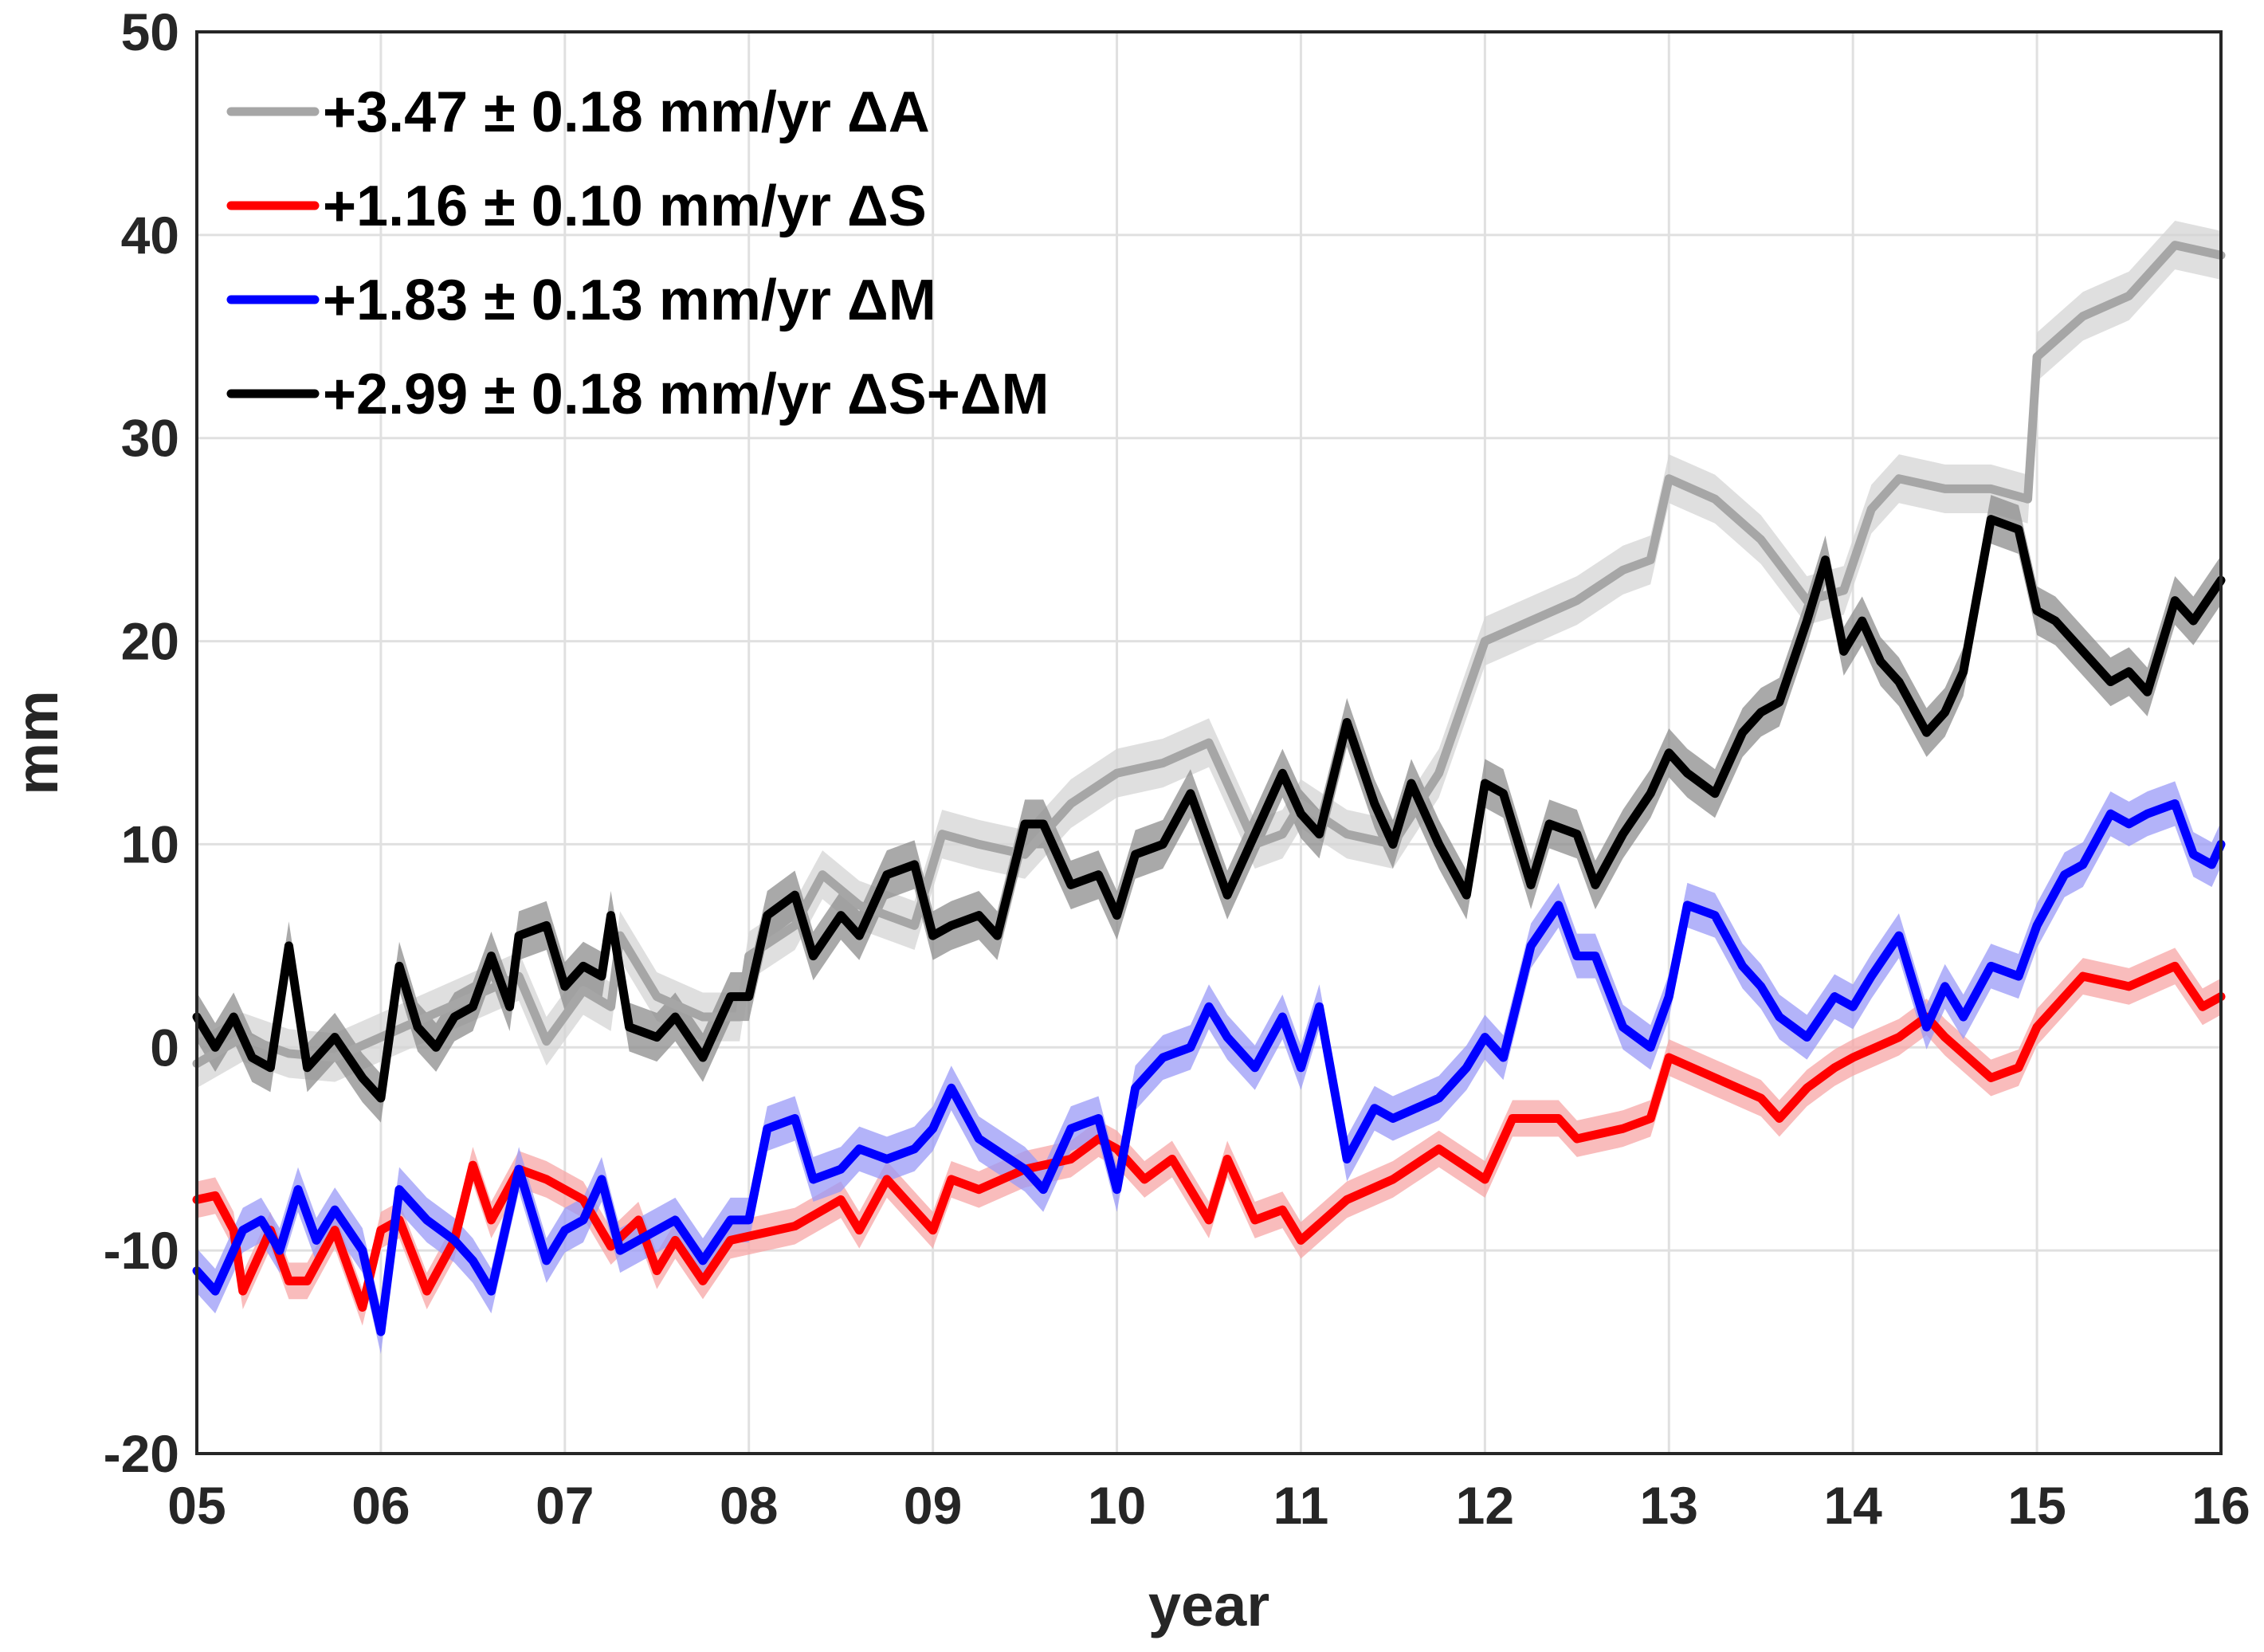  Describe the element at coordinates (749, 1505) in the screenshot. I see `x-tick-label: 08` at that location.